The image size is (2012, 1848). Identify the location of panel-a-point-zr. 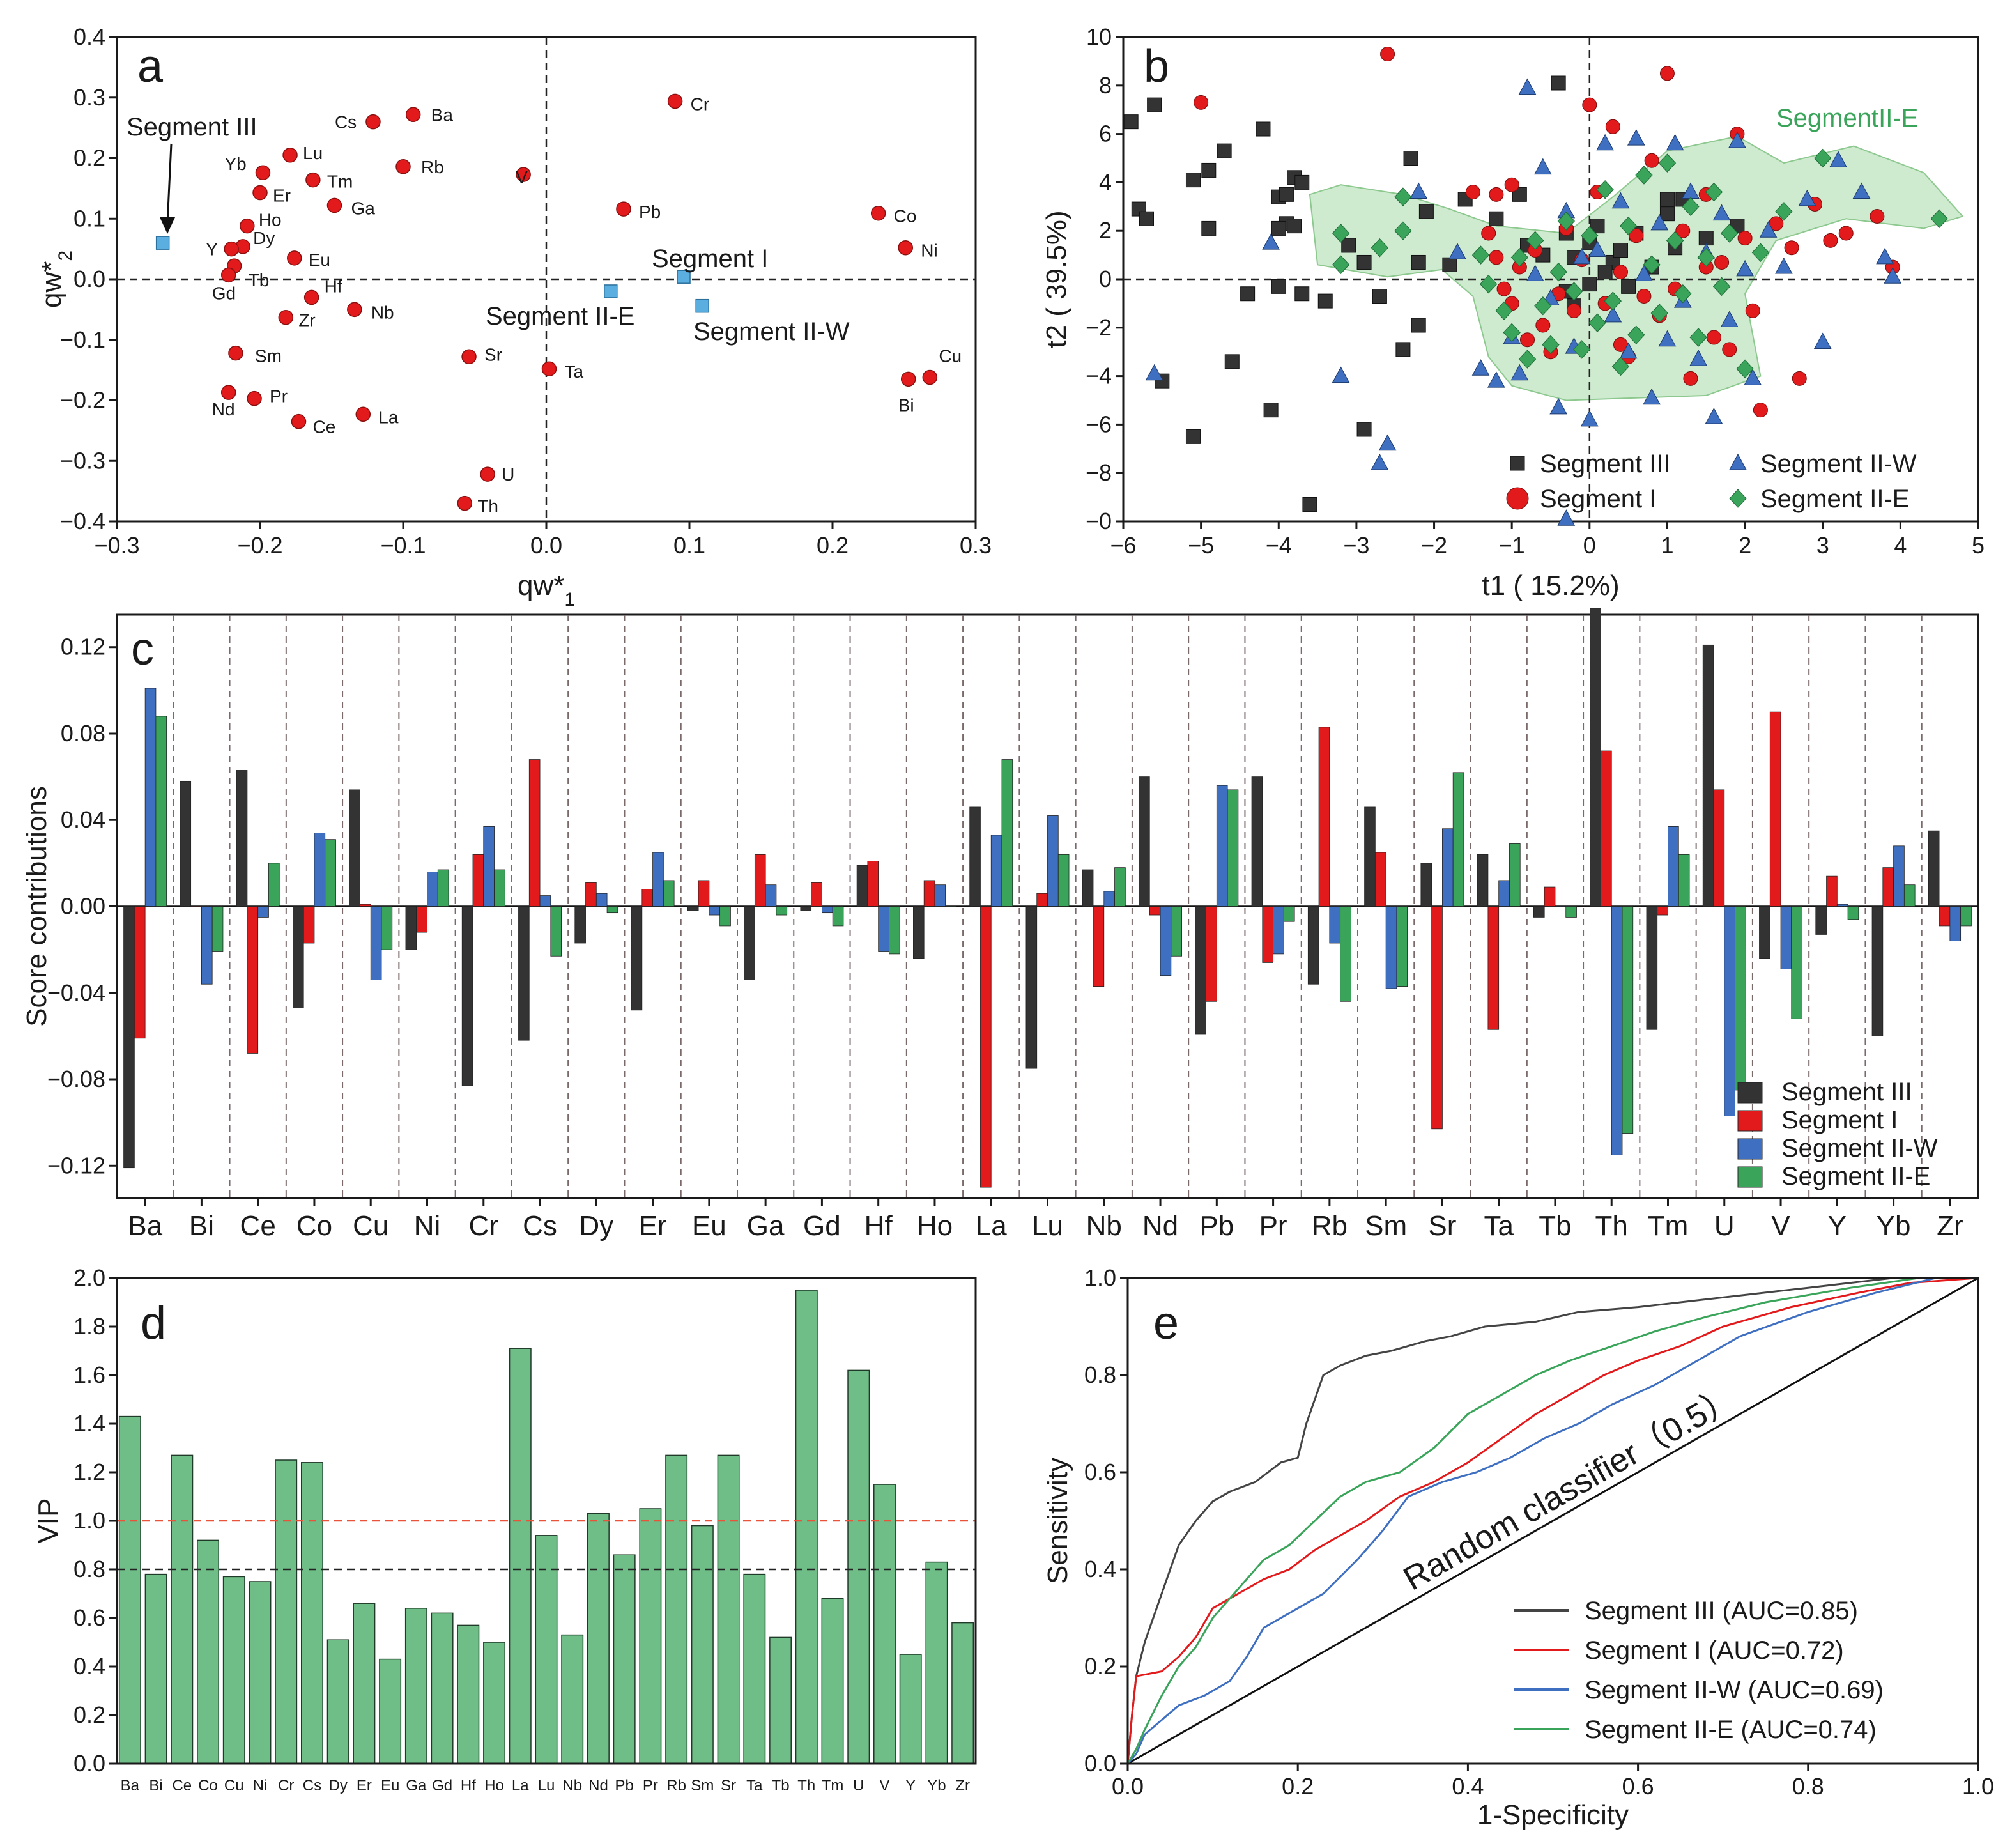
(286, 317).